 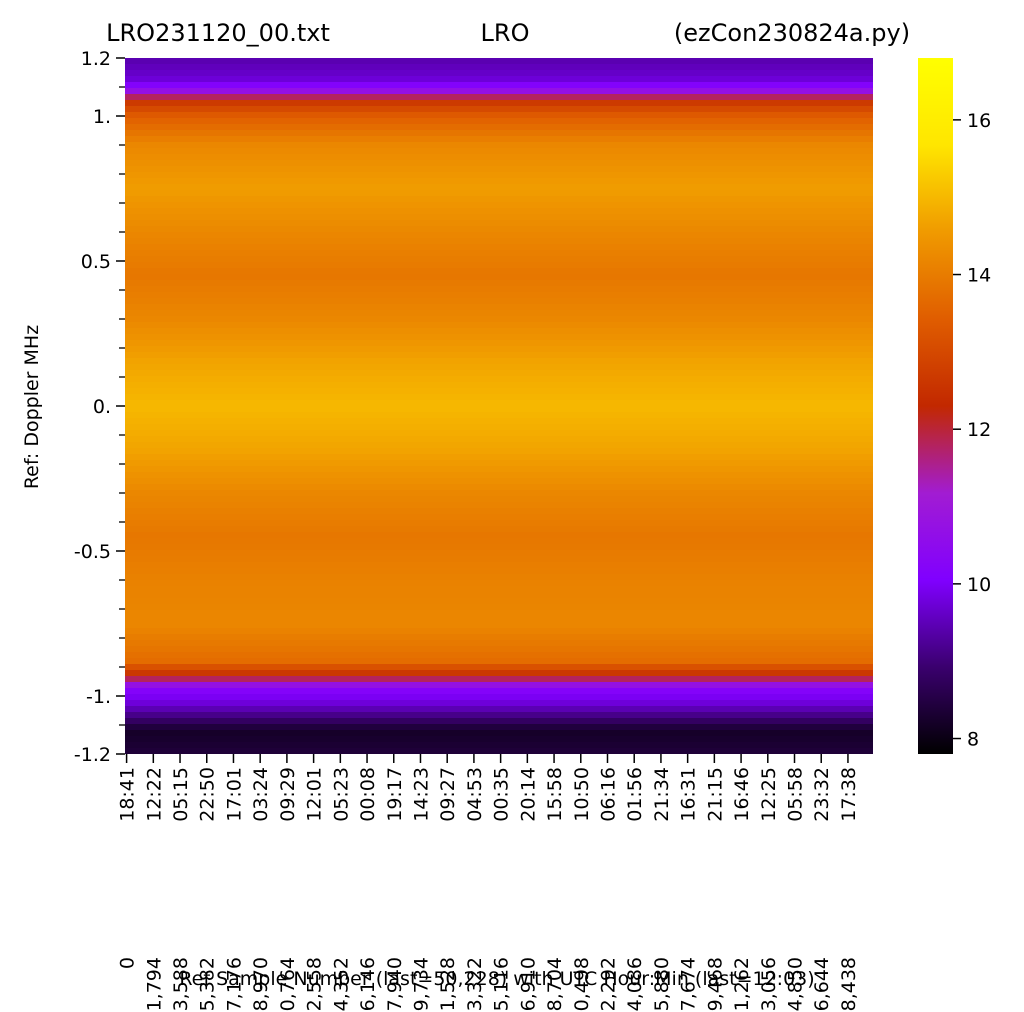 What do you see at coordinates (582, 984) in the screenshot?
I see `x-tick-label: 30,498` at bounding box center [582, 984].